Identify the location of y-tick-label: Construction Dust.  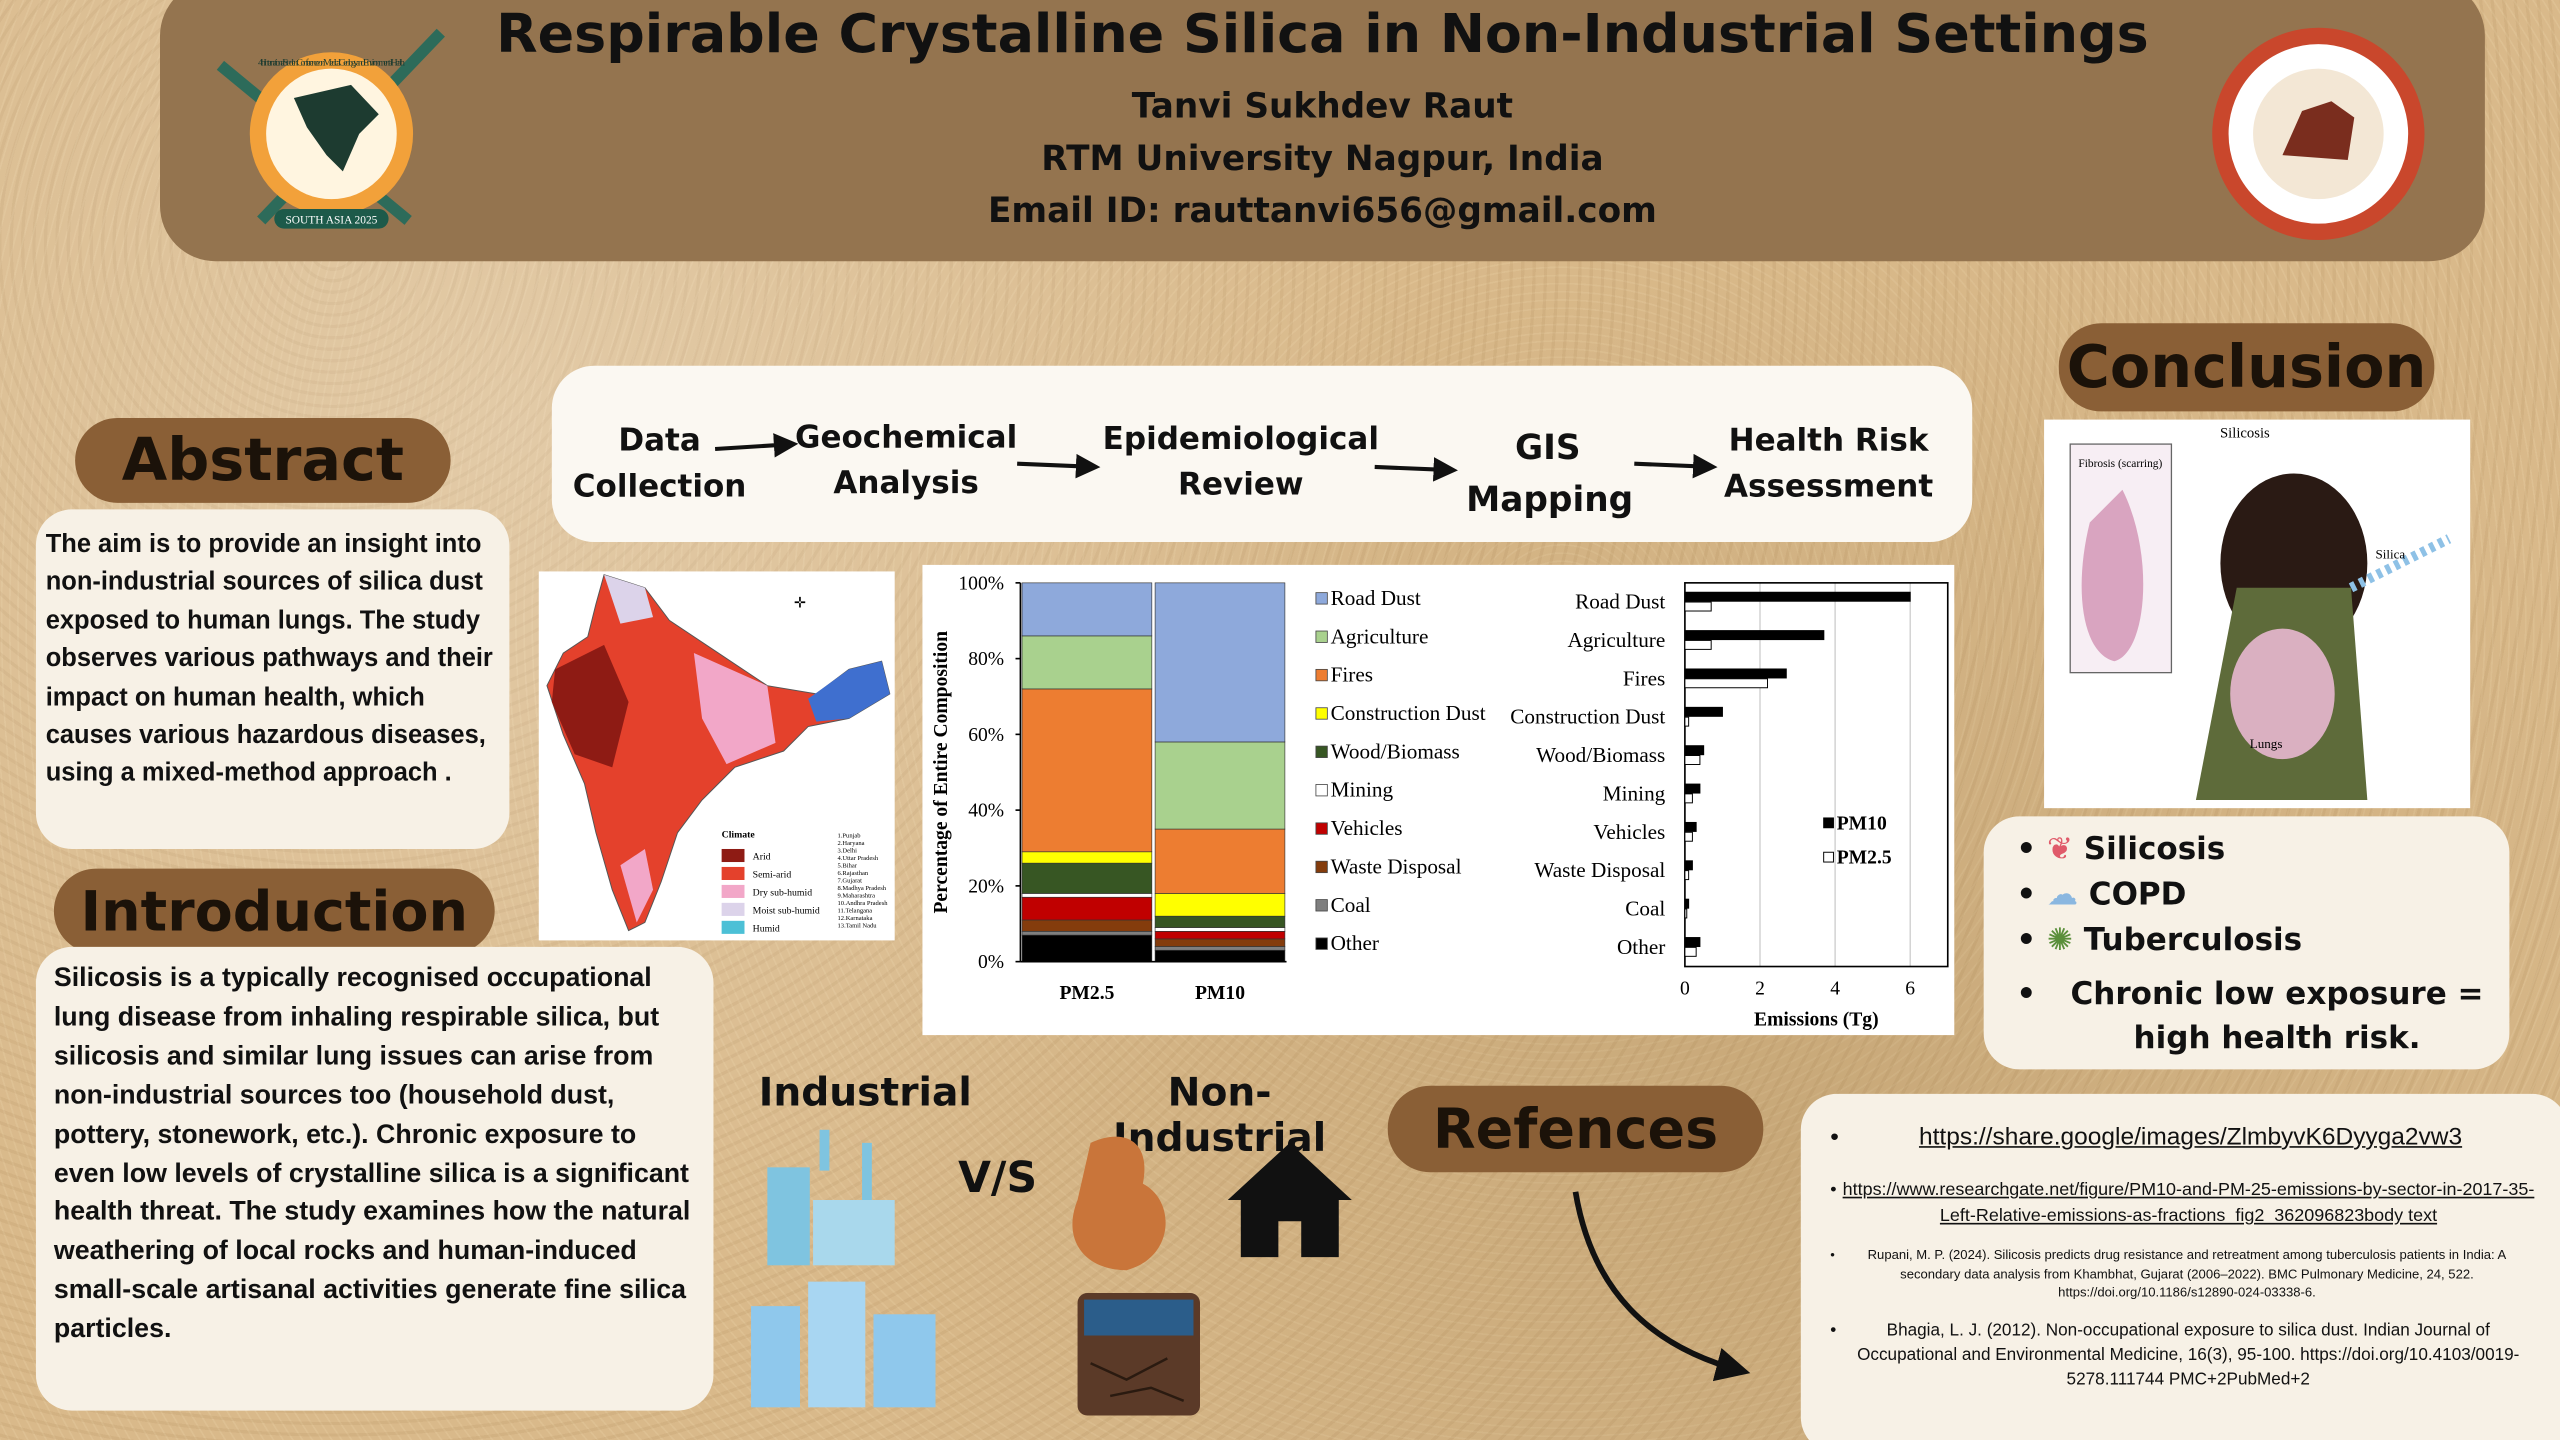
(1587, 717).